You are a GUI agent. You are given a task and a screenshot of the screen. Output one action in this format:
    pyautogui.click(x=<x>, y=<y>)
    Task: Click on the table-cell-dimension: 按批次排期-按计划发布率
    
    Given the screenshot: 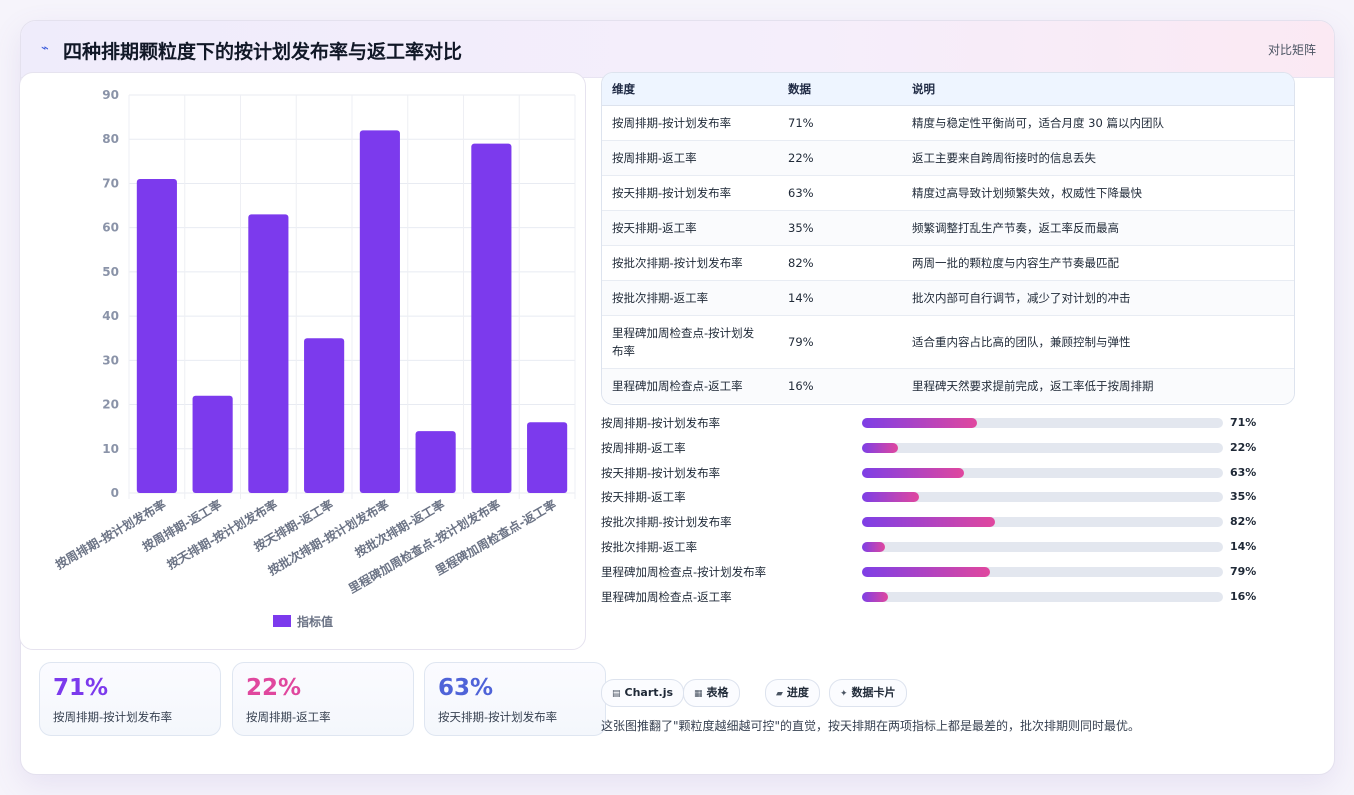 What is the action you would take?
    pyautogui.click(x=690, y=263)
    